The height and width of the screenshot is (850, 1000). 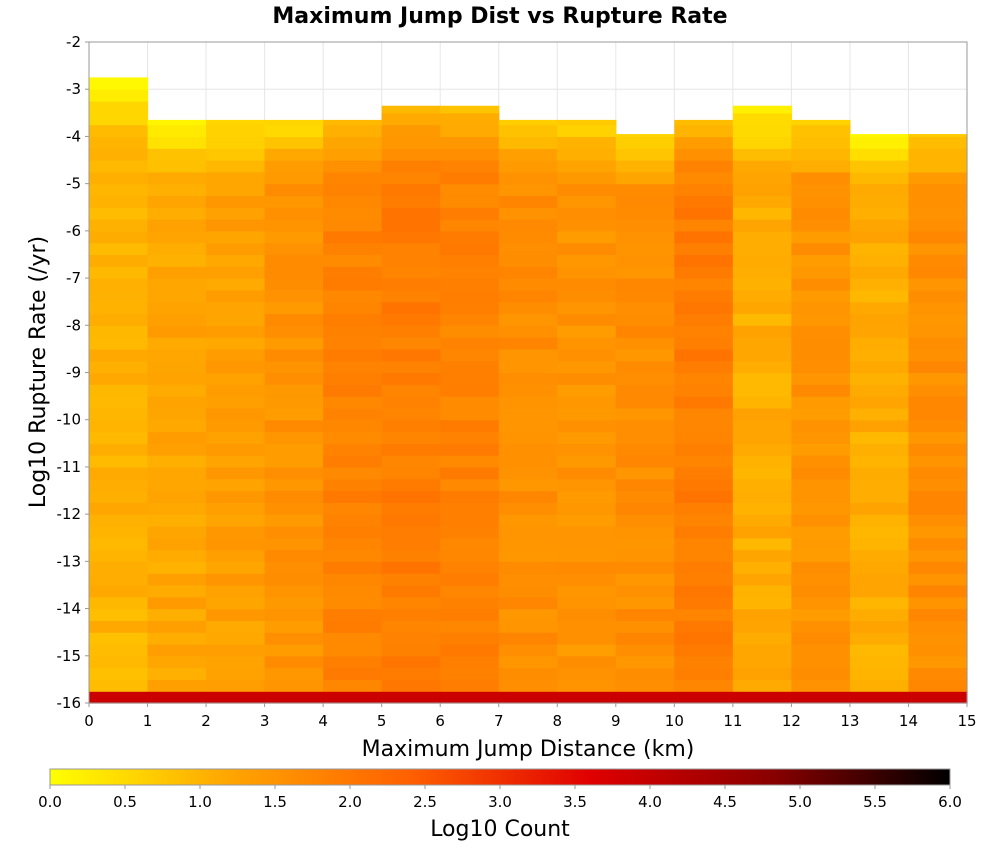 What do you see at coordinates (499, 721) in the screenshot?
I see `x-tick-label: 7` at bounding box center [499, 721].